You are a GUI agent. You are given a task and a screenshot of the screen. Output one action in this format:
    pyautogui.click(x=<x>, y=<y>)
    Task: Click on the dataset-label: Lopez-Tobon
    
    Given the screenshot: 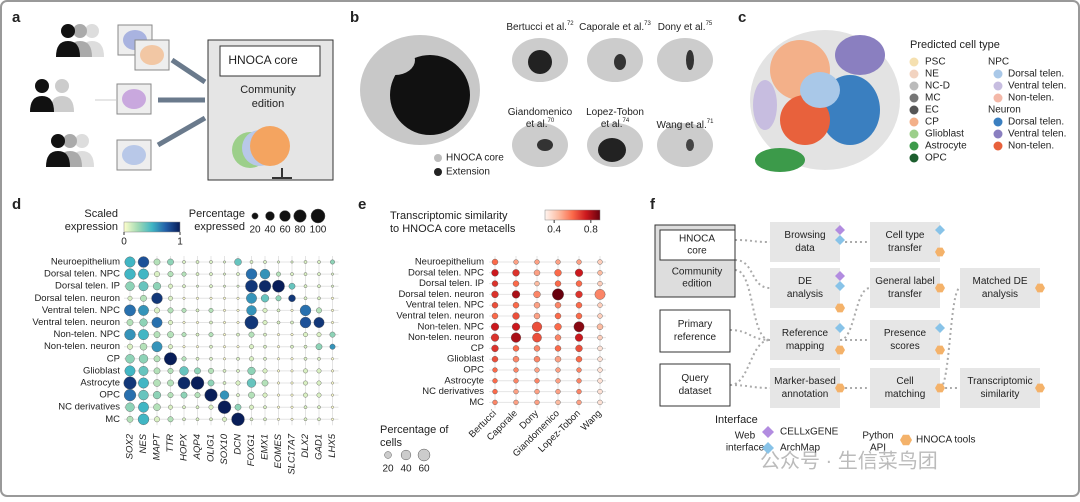 What is the action you would take?
    pyautogui.click(x=615, y=112)
    